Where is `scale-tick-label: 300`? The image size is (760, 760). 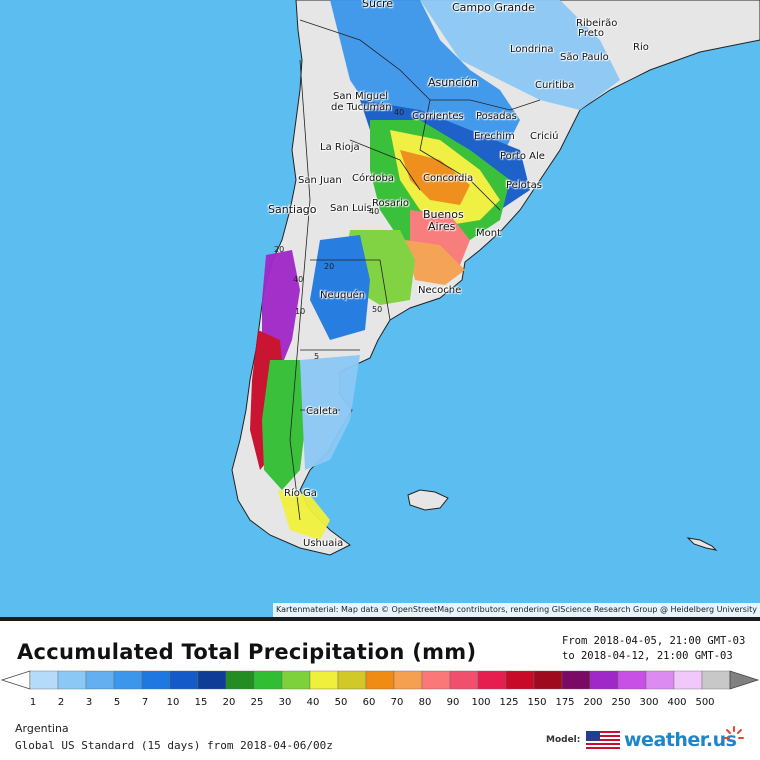 scale-tick-label: 300 is located at coordinates (649, 702).